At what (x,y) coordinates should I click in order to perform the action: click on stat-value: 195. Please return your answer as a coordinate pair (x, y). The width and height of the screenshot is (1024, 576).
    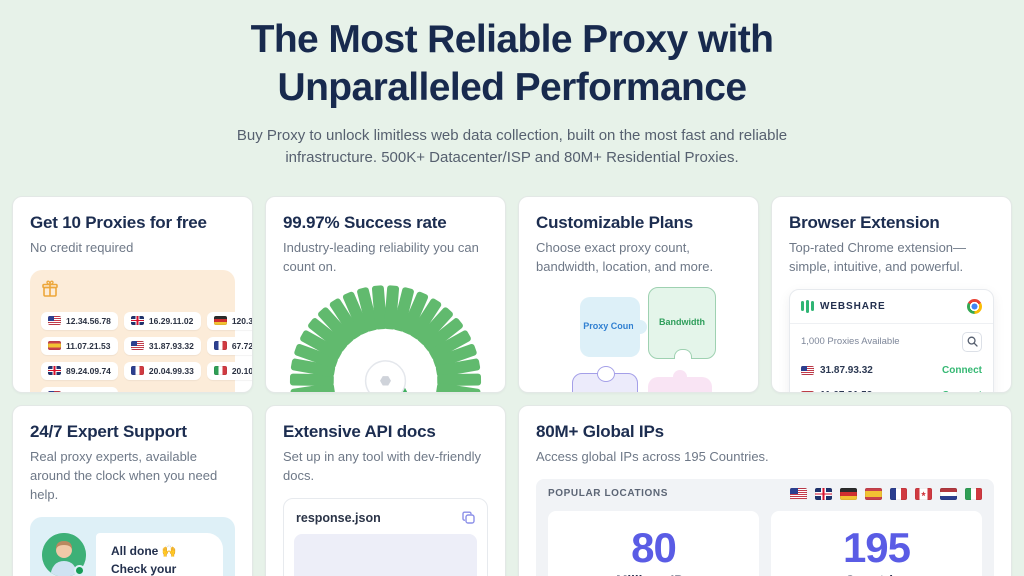
    Looking at the image, I should click on (876, 547).